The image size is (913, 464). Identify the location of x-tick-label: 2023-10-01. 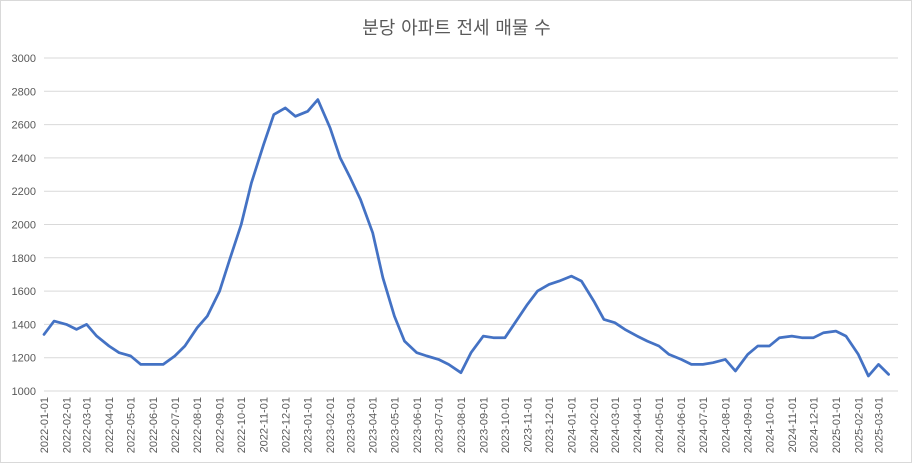
(506, 425).